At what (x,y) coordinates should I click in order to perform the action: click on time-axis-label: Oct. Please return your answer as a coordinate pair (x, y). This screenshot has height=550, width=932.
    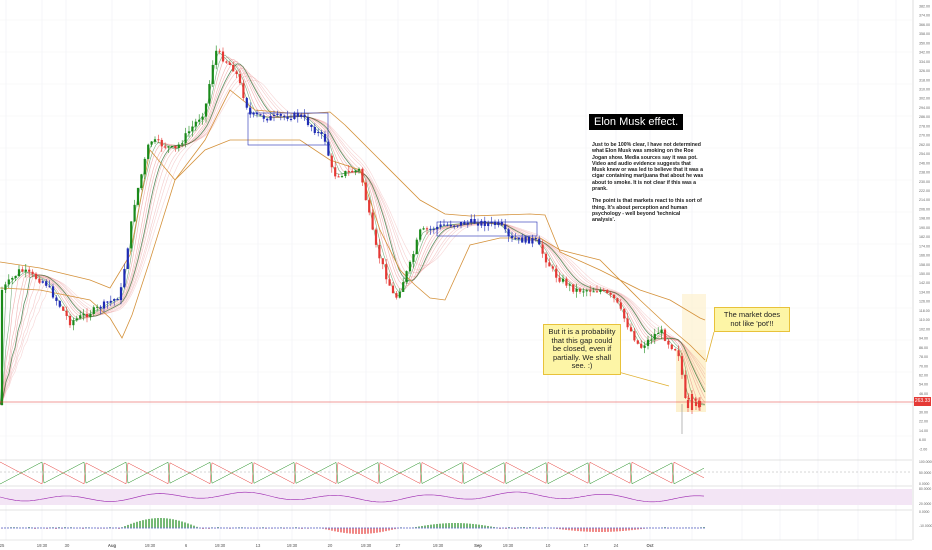
    Looking at the image, I should click on (651, 545).